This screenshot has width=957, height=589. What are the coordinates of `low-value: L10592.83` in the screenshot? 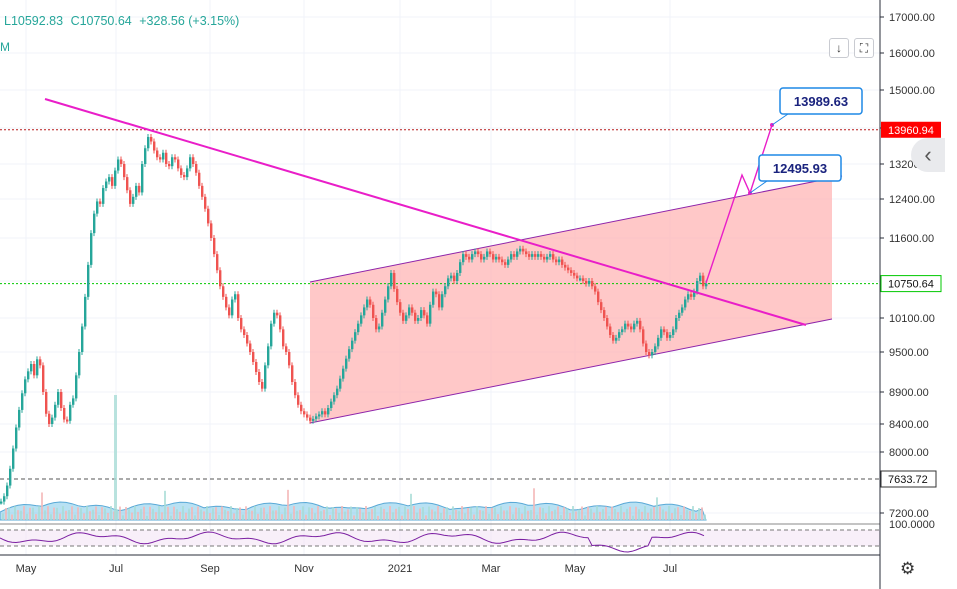 It's located at (34, 21).